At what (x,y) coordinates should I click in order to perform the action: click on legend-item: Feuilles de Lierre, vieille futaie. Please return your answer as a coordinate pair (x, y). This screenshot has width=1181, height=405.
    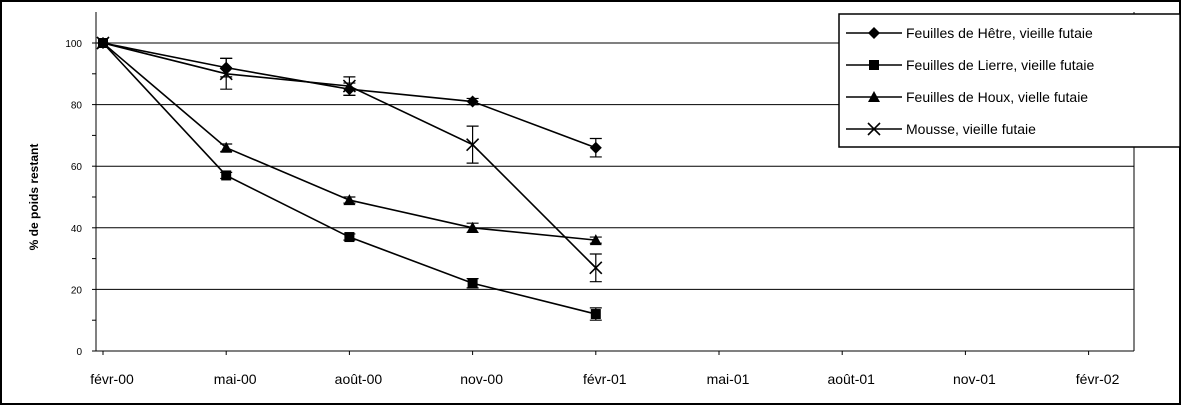
    Looking at the image, I should click on (970, 65).